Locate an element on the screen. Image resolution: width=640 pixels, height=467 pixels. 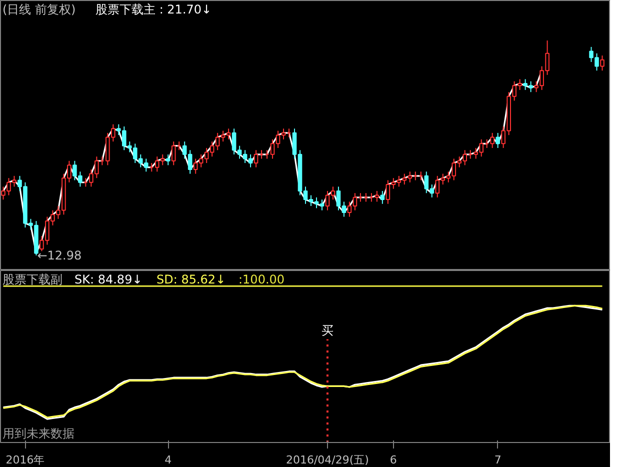
x-tick-label: 4 is located at coordinates (168, 460).